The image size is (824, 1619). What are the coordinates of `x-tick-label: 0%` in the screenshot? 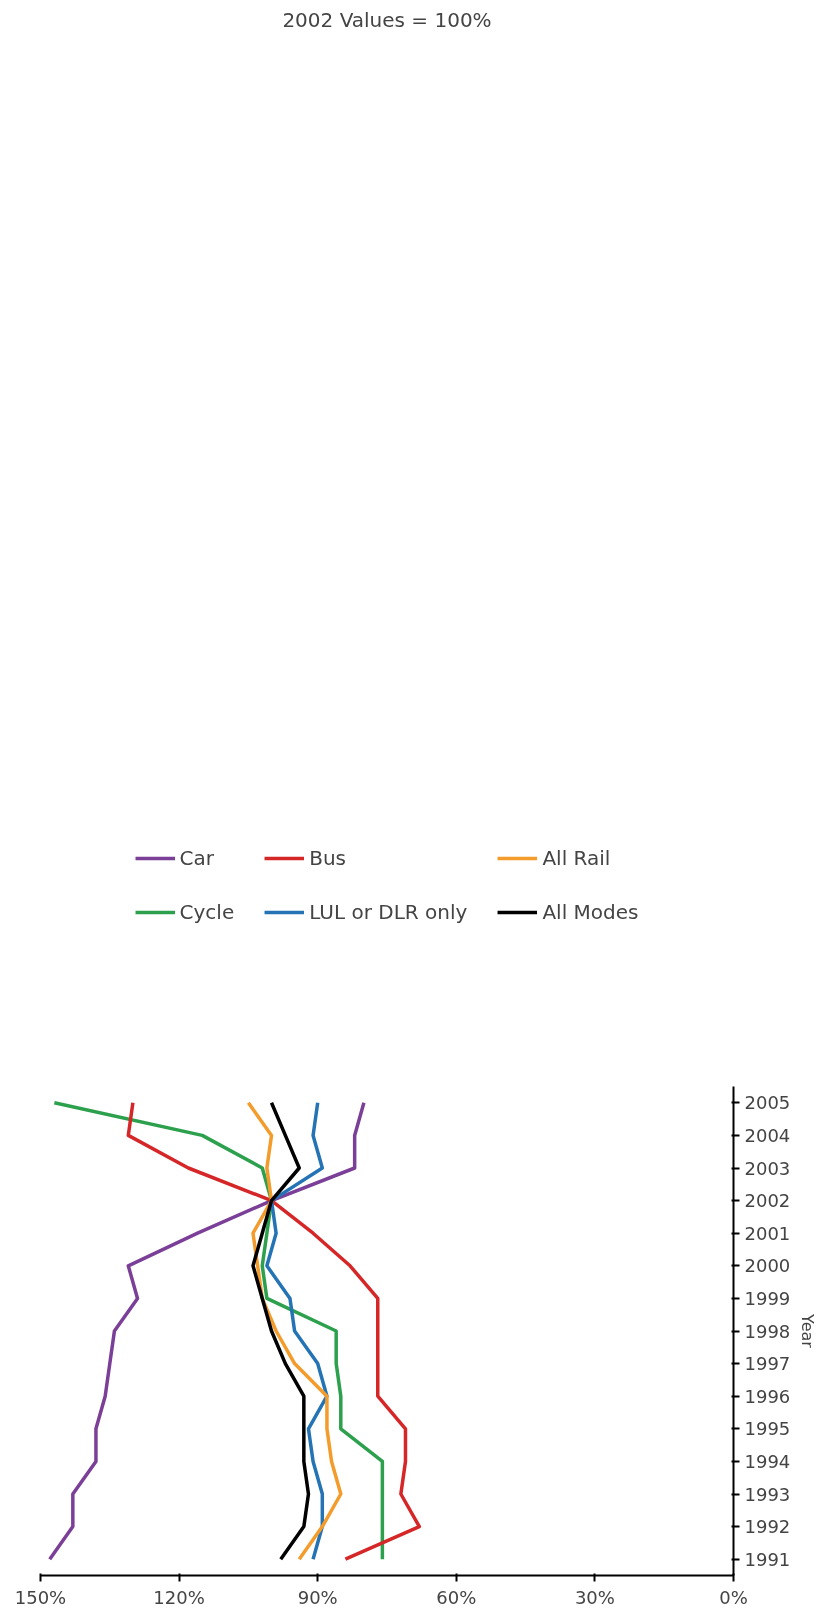 It's located at (733, 1597).